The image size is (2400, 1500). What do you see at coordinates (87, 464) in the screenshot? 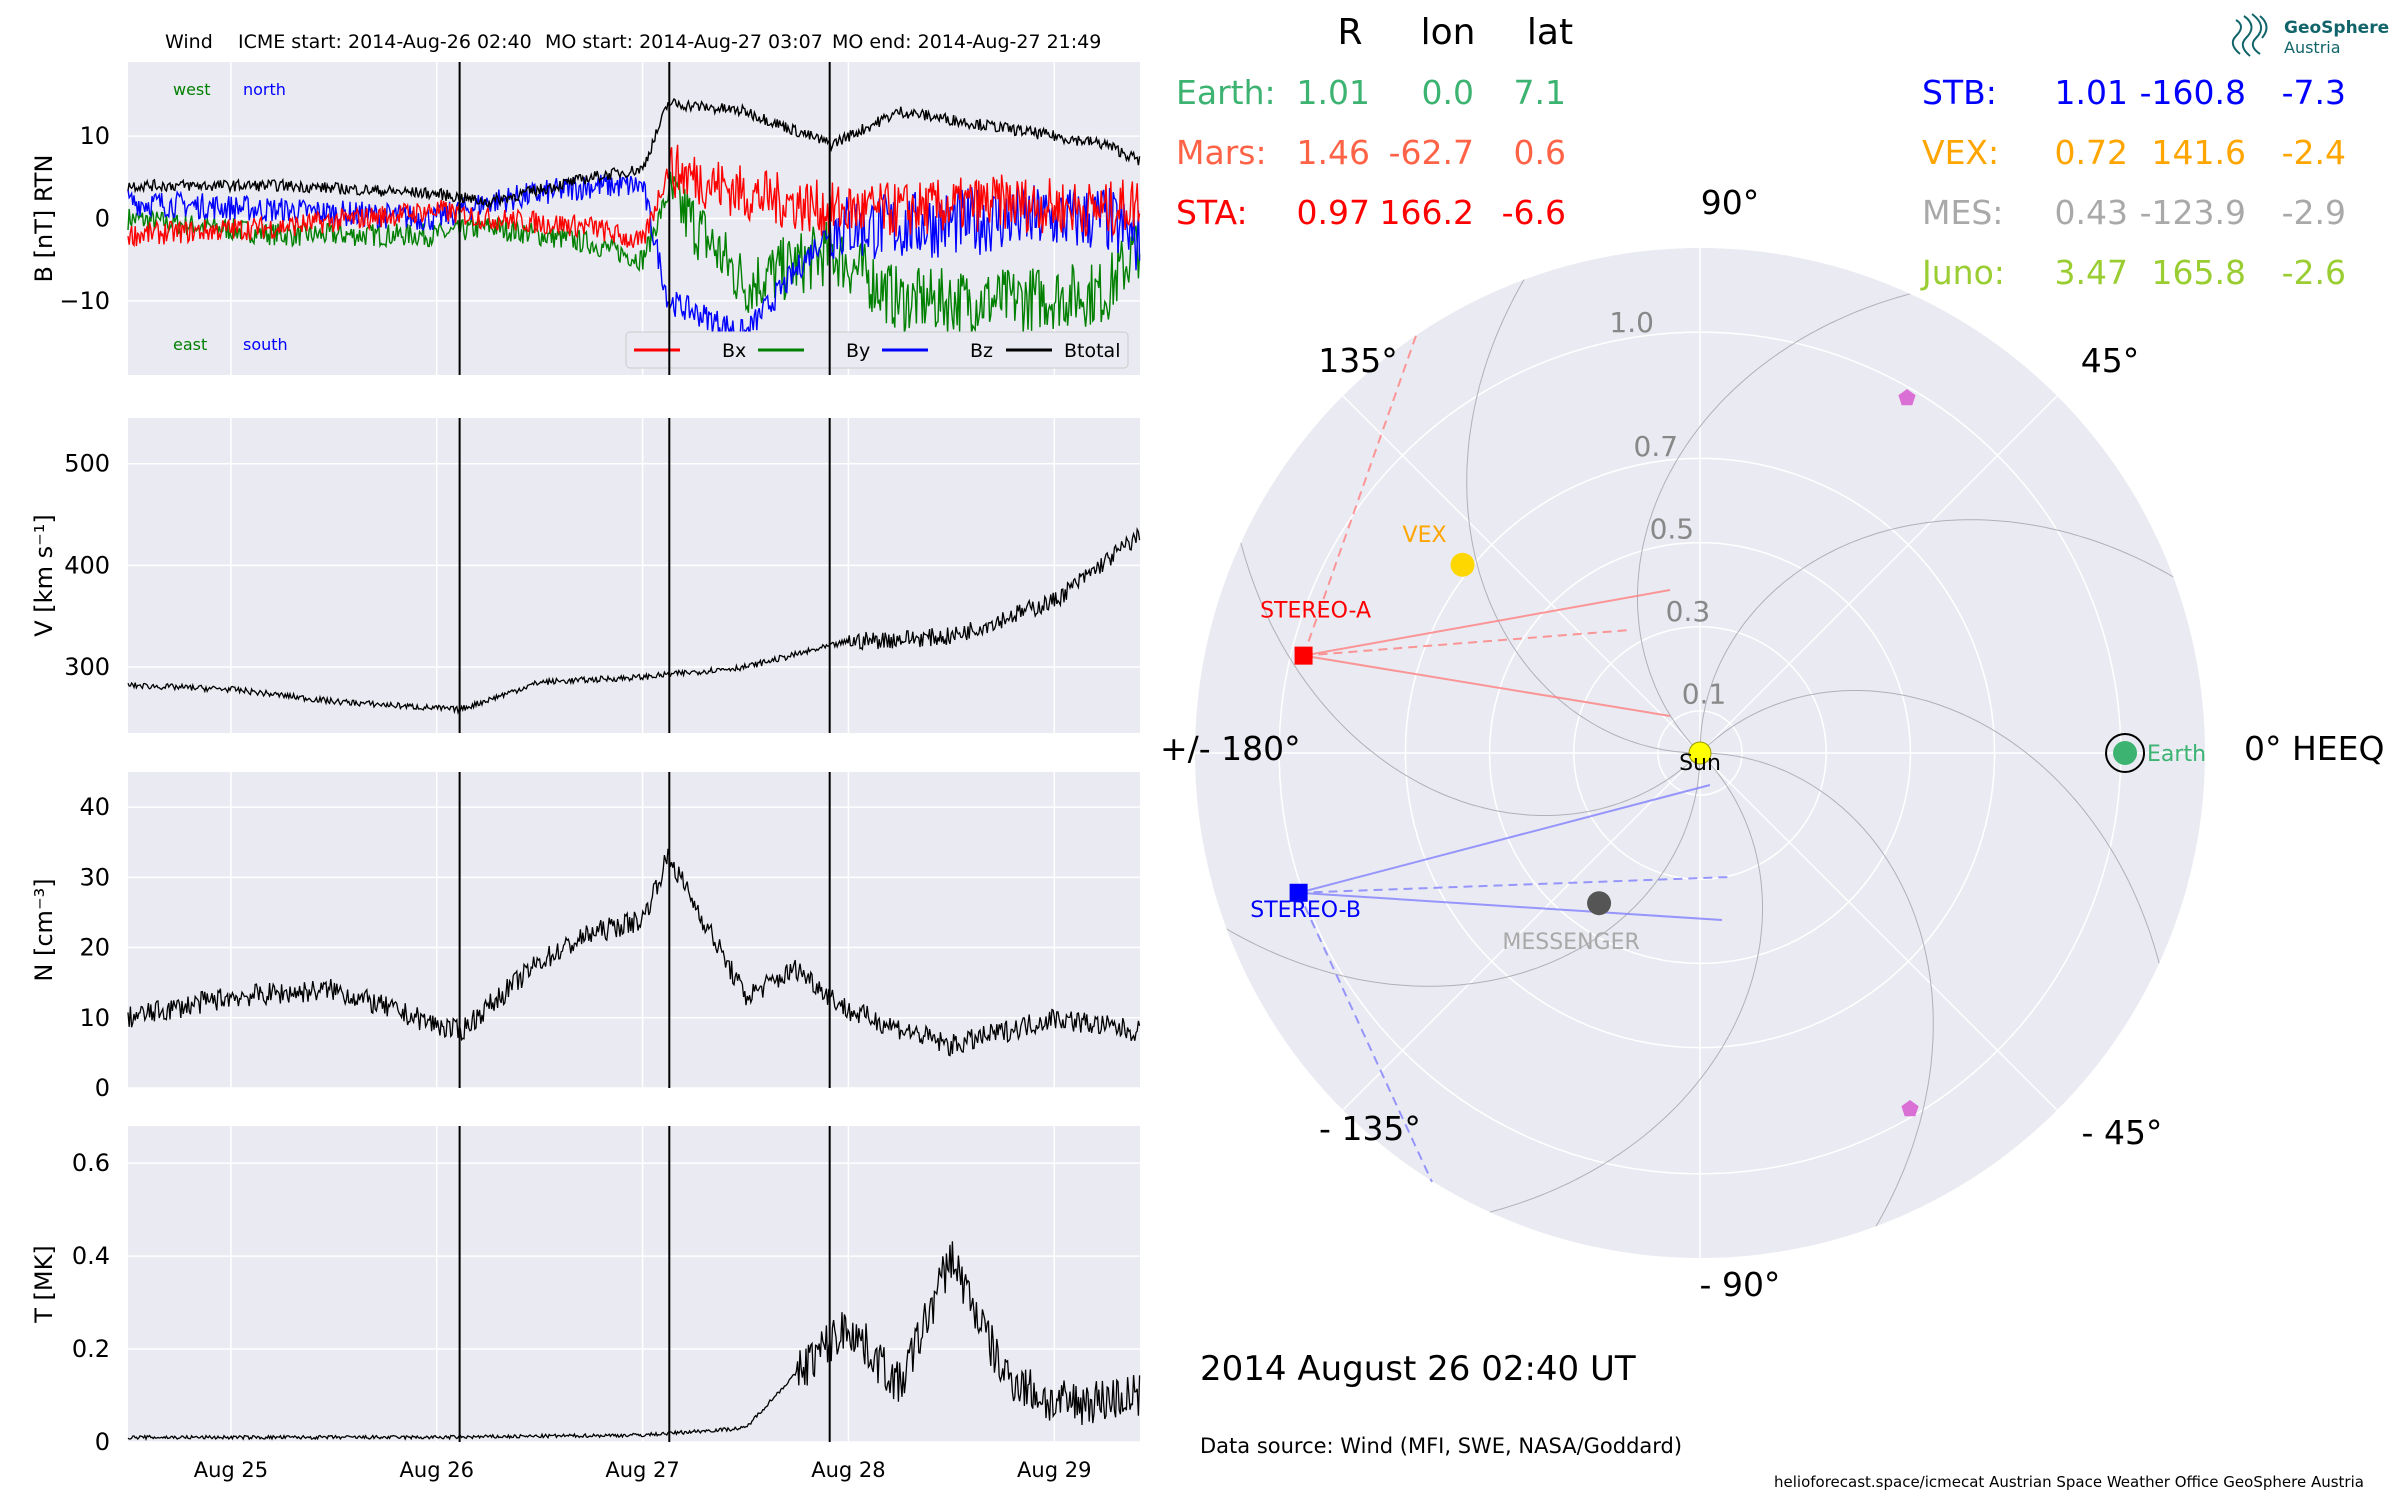
I see `y-tick-label: 500` at bounding box center [87, 464].